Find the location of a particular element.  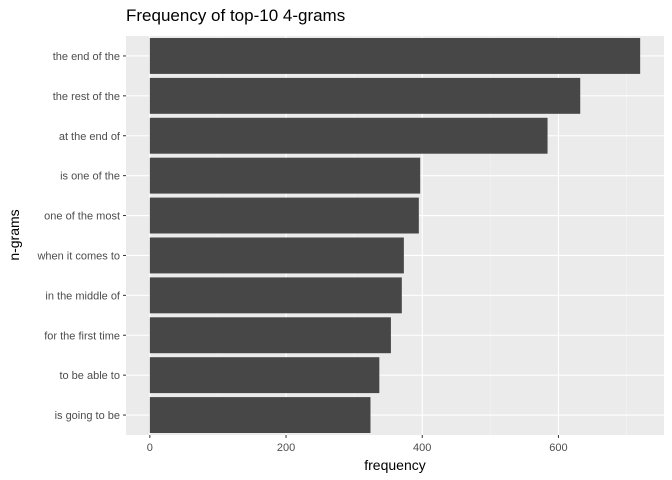

x-tick-label: 400 is located at coordinates (422, 448).